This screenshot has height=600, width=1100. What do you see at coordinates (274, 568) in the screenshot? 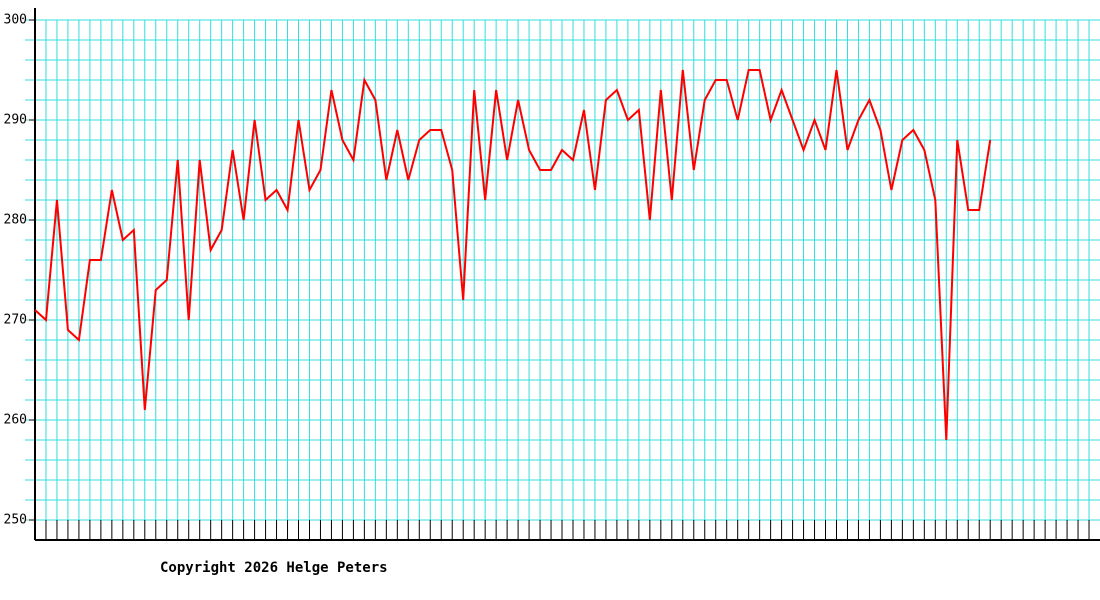
I see `copyright: Copyright 2026 Helge Peters` at bounding box center [274, 568].